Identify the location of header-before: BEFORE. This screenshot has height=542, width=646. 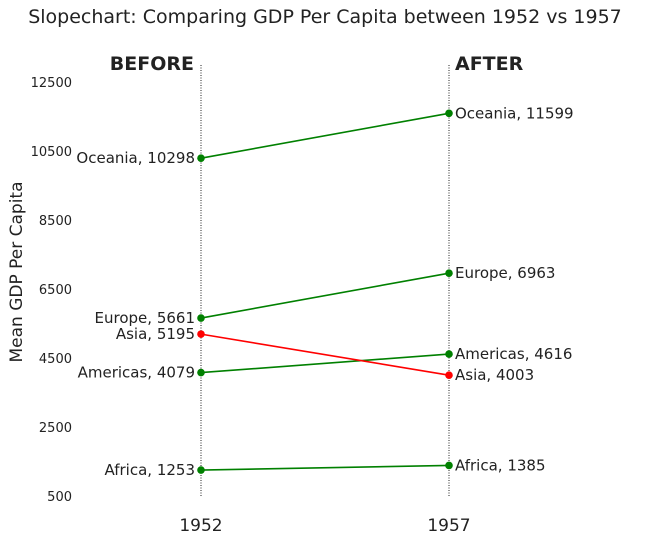
(152, 64).